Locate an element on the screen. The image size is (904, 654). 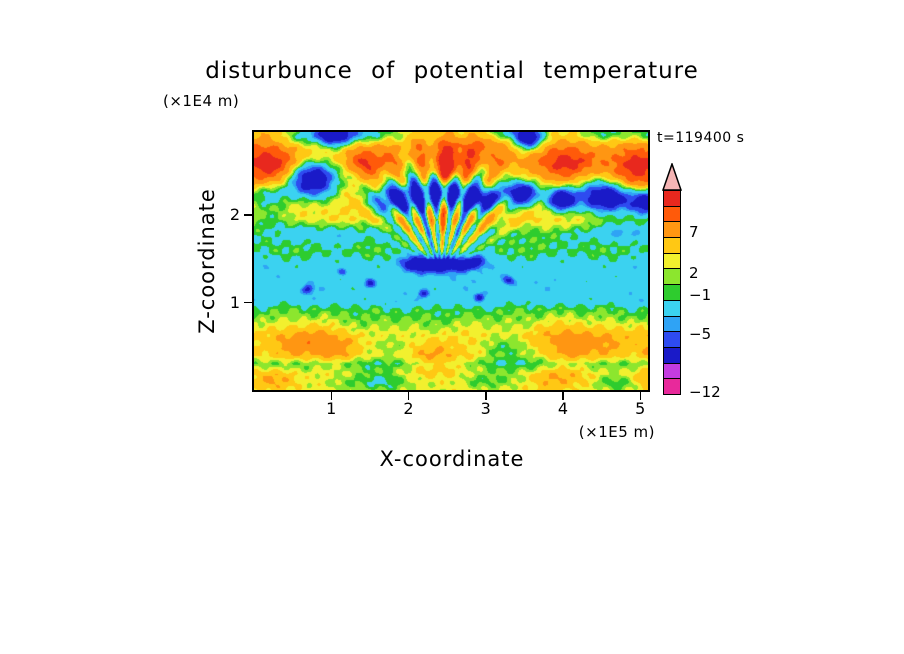
y-tick-label: 1 is located at coordinates (234, 302).